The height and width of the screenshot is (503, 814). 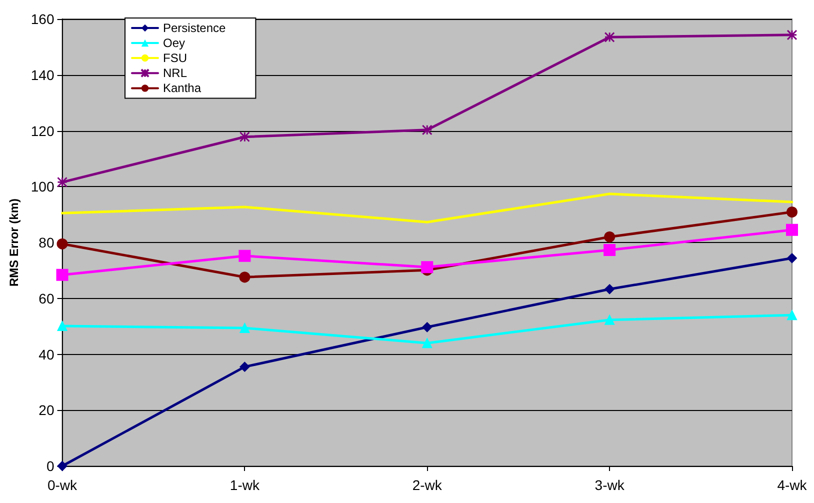 What do you see at coordinates (14, 242) in the screenshot?
I see `y-axis-title: RMS Error (km)` at bounding box center [14, 242].